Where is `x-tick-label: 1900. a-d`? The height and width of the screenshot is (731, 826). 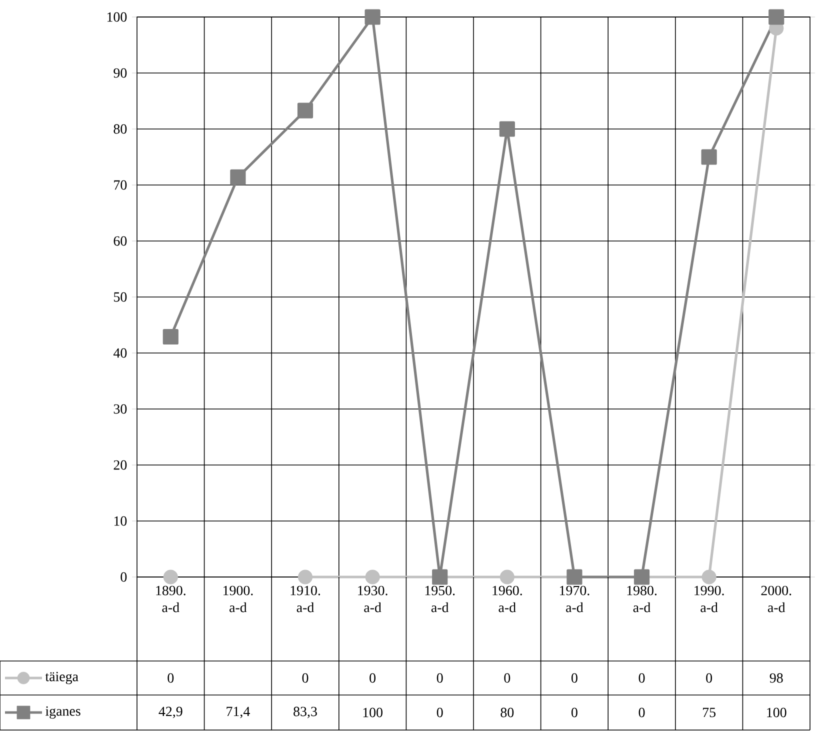 x-tick-label: 1900. a-d is located at coordinates (238, 599).